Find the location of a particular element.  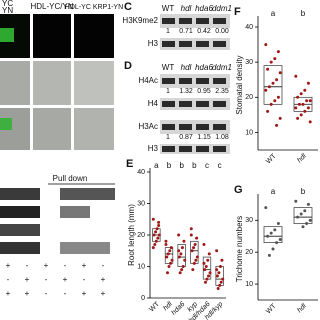

lane-label: hda6 is located at coordinates (204, 67).